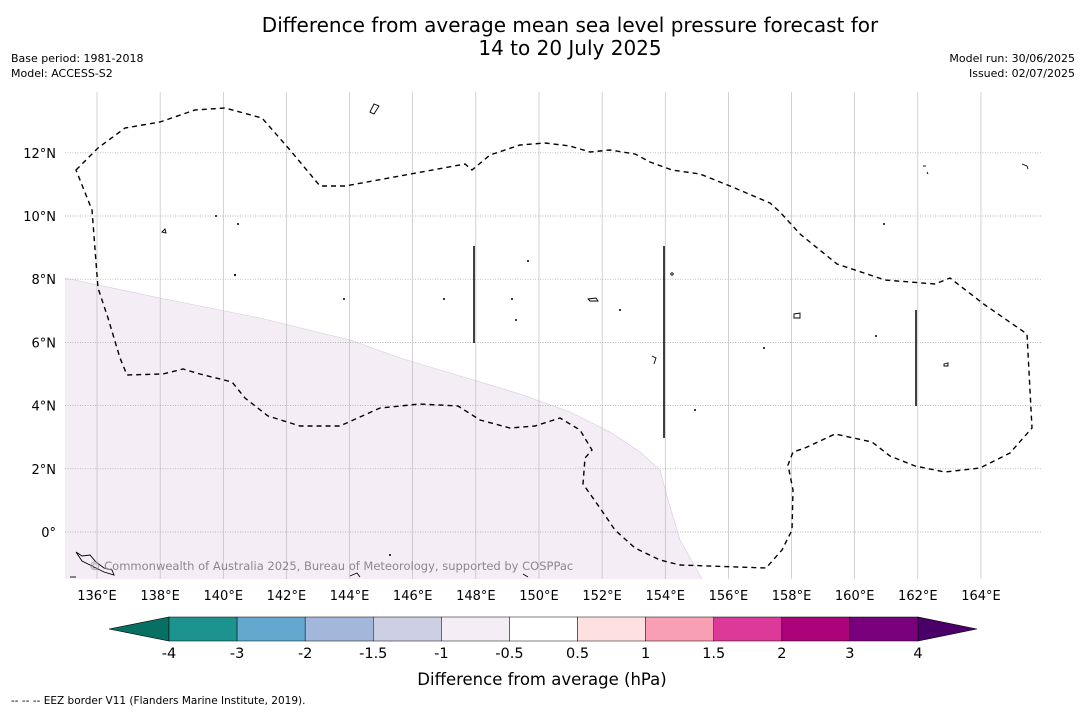 The width and height of the screenshot is (1085, 713). What do you see at coordinates (441, 654) in the screenshot?
I see `colorbar-tick-label: -1` at bounding box center [441, 654].